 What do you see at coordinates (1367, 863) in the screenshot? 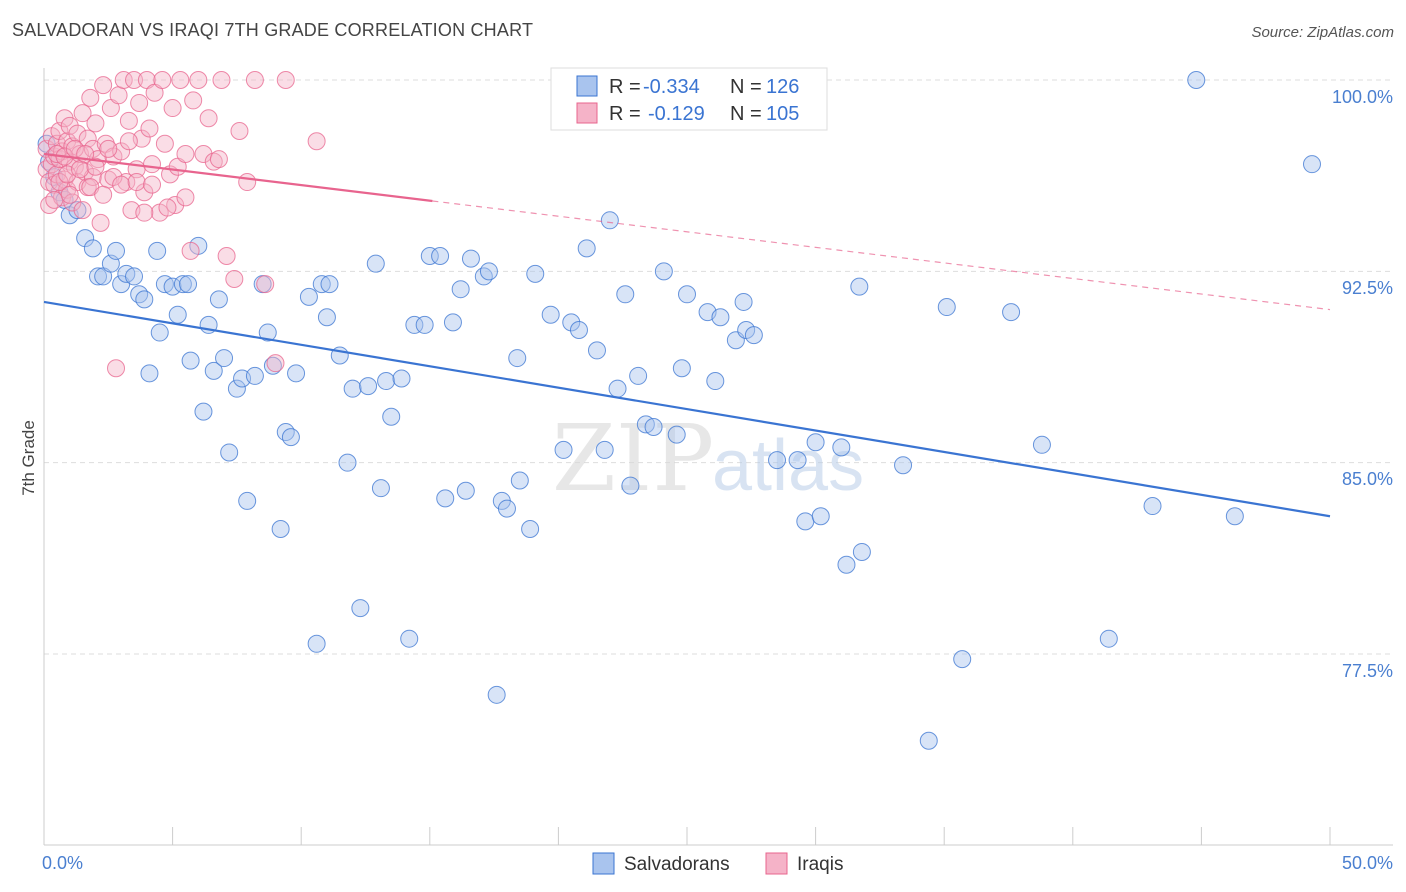
I see `x-tick-label-max: 50.0%` at bounding box center [1367, 863].